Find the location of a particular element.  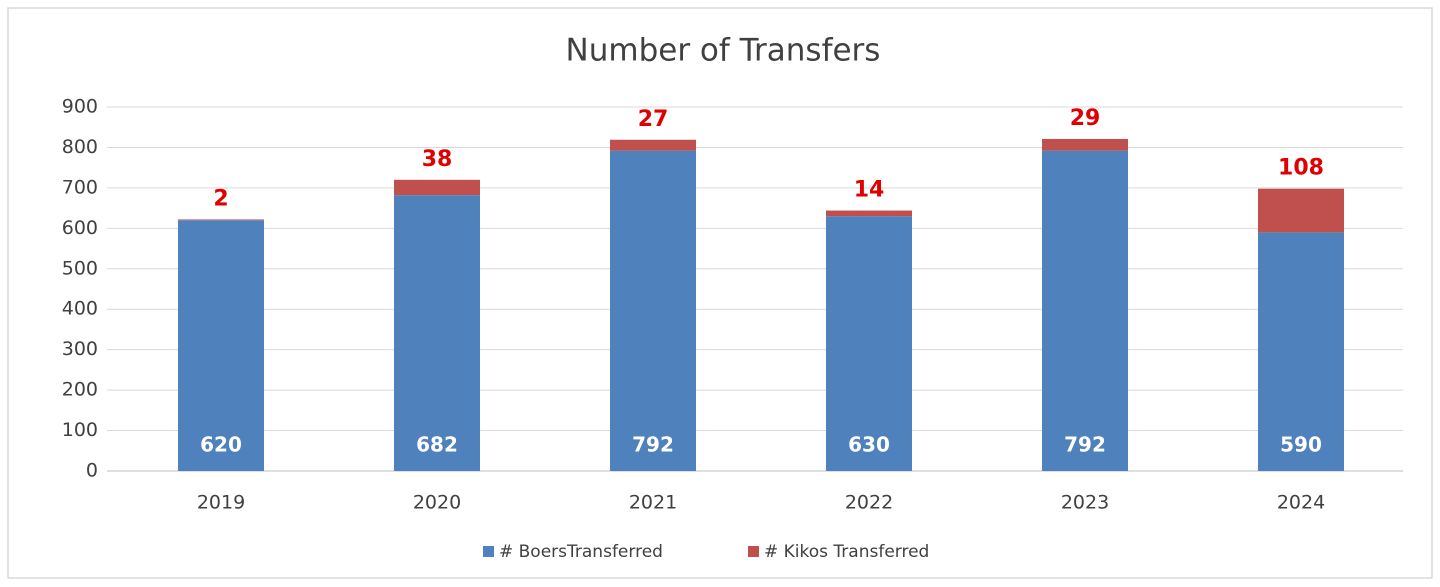

data-label: 27 is located at coordinates (653, 119).